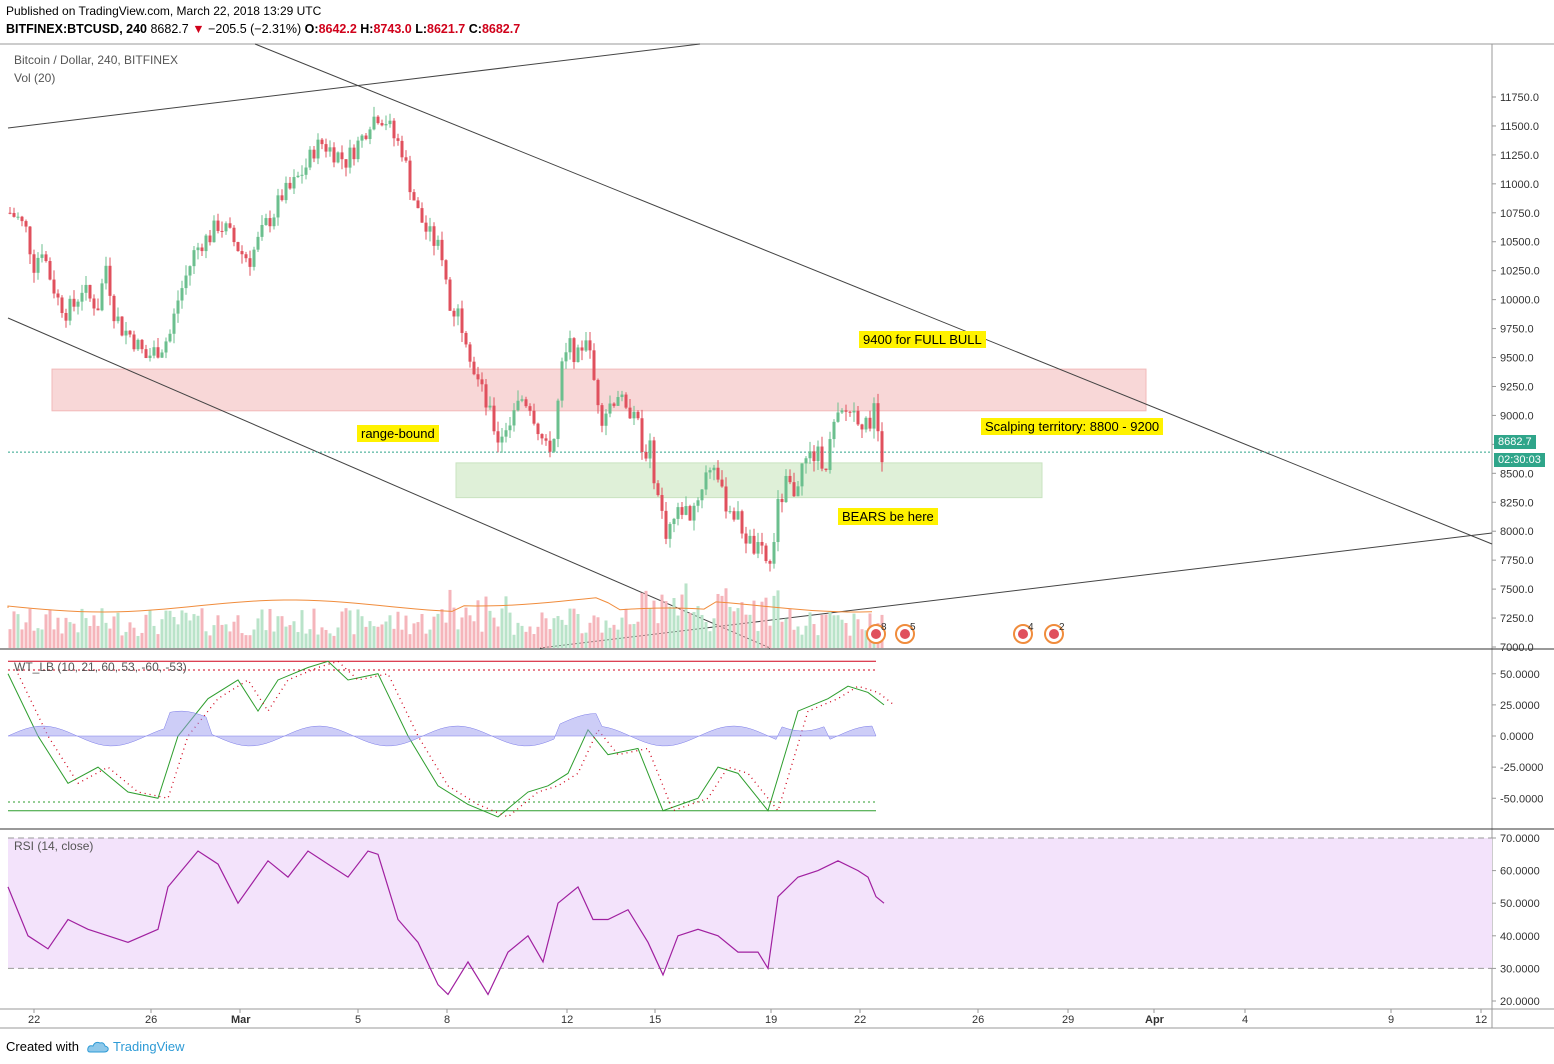 The height and width of the screenshot is (1064, 1554). What do you see at coordinates (1517, 648) in the screenshot?
I see `price-tick-label: 7000.0` at bounding box center [1517, 648].